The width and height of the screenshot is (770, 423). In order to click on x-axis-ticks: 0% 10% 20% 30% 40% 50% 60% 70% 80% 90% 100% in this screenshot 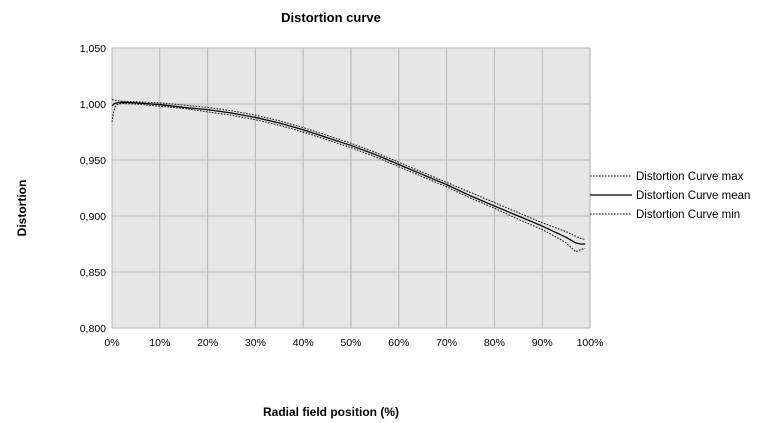, I will do `click(353, 343)`.